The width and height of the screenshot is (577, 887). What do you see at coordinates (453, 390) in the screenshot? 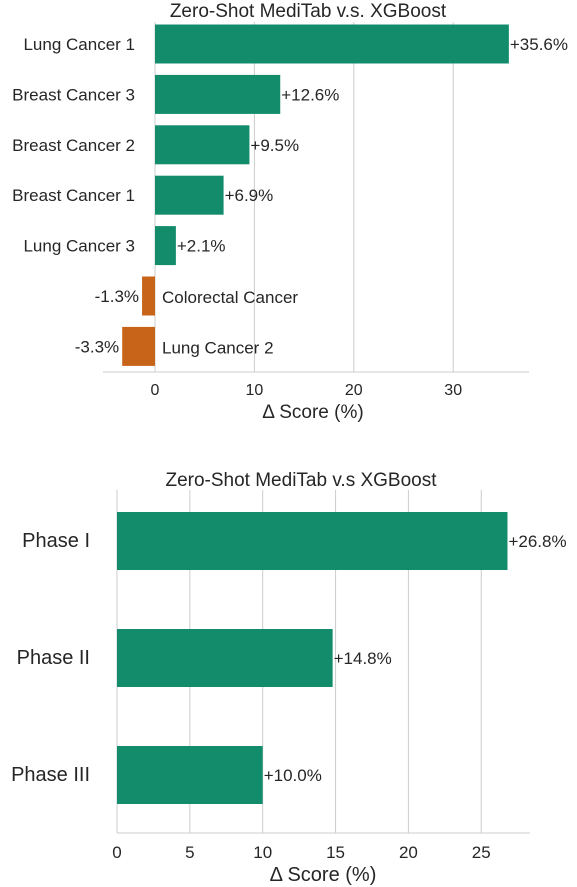
I see `x-tick-label: 30` at bounding box center [453, 390].